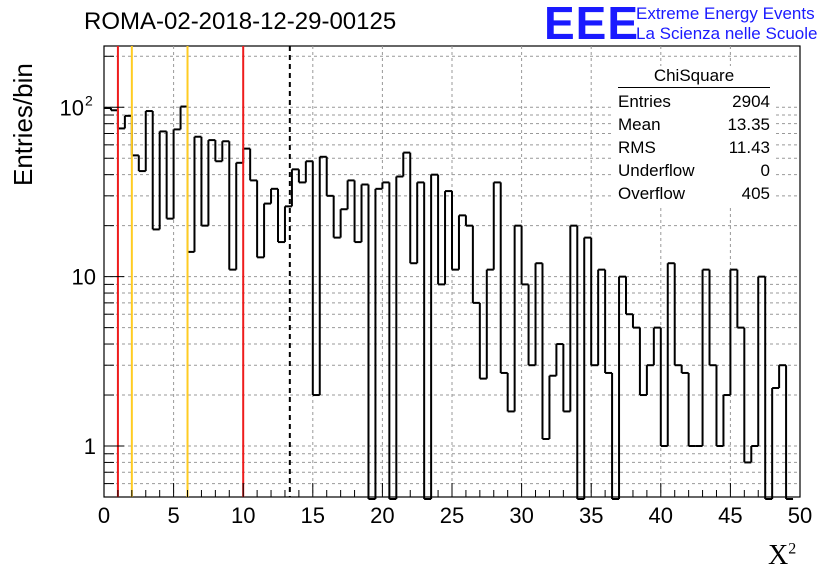 This screenshot has width=836, height=572. What do you see at coordinates (23, 124) in the screenshot?
I see `y-axis-label: Entries/bin` at bounding box center [23, 124].